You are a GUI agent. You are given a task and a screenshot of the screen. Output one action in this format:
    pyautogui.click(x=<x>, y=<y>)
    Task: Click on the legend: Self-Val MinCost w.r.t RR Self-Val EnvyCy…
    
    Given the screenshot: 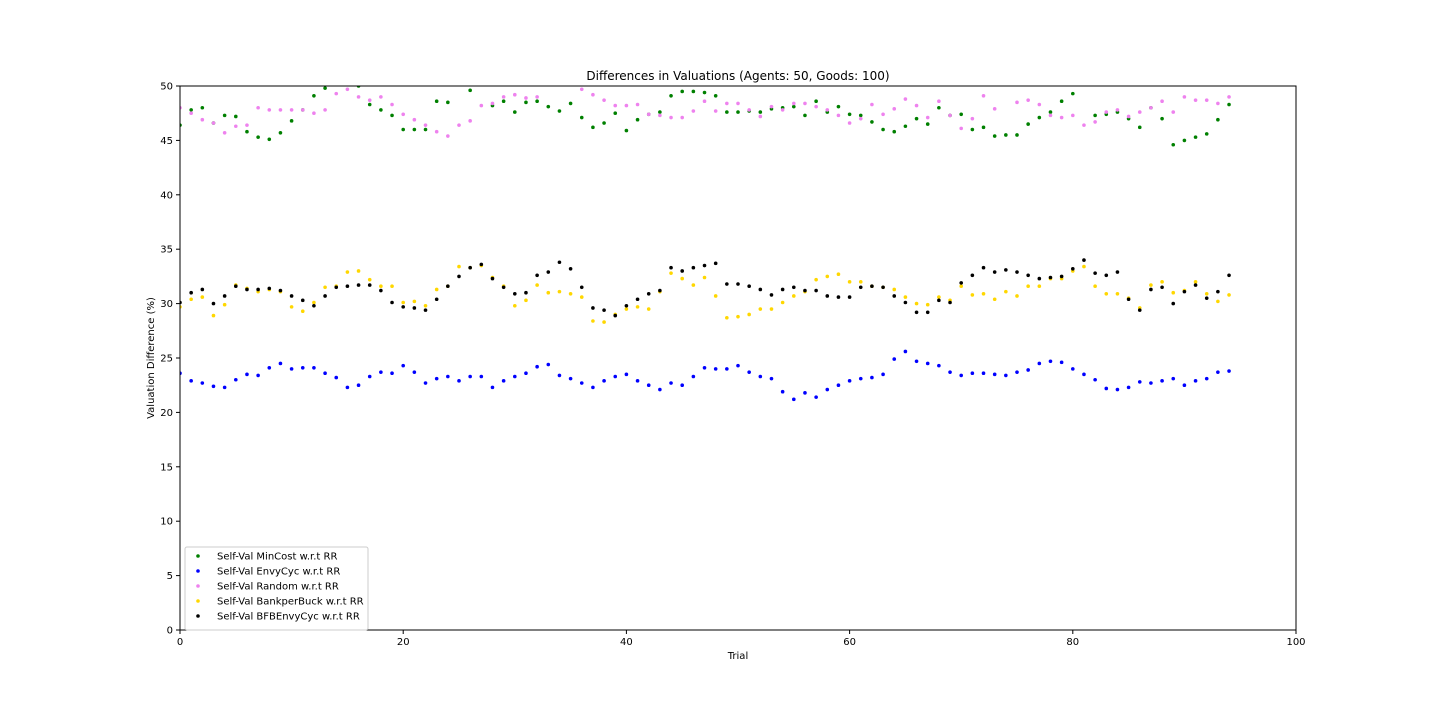 What is the action you would take?
    pyautogui.click(x=276, y=588)
    